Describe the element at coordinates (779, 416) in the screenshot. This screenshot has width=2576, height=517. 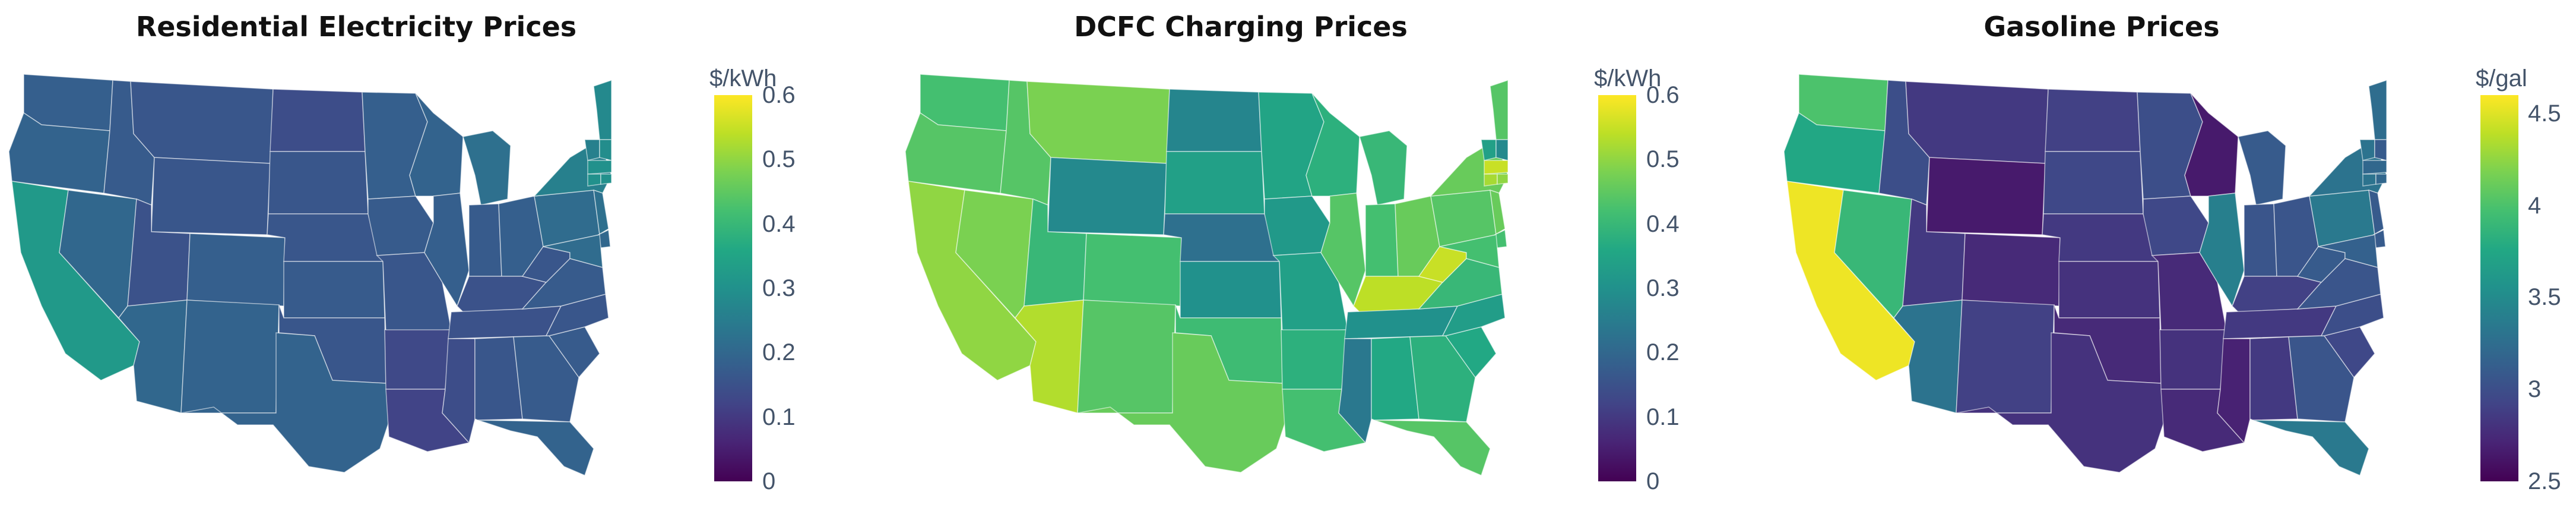
I see `colorbar-tick-label: 0.1` at that location.